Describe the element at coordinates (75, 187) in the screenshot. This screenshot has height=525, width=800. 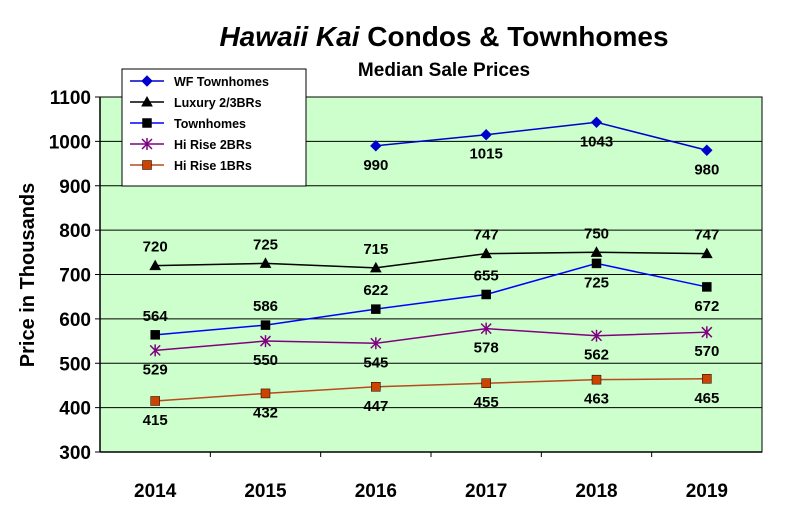
I see `y-tick-label: 900` at that location.